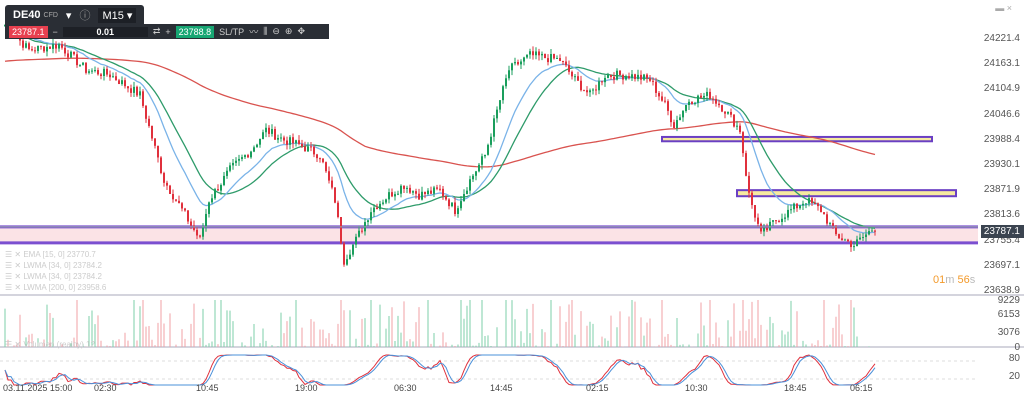  What do you see at coordinates (1001, 240) in the screenshot?
I see `price-tick: 23755.4` at bounding box center [1001, 240].